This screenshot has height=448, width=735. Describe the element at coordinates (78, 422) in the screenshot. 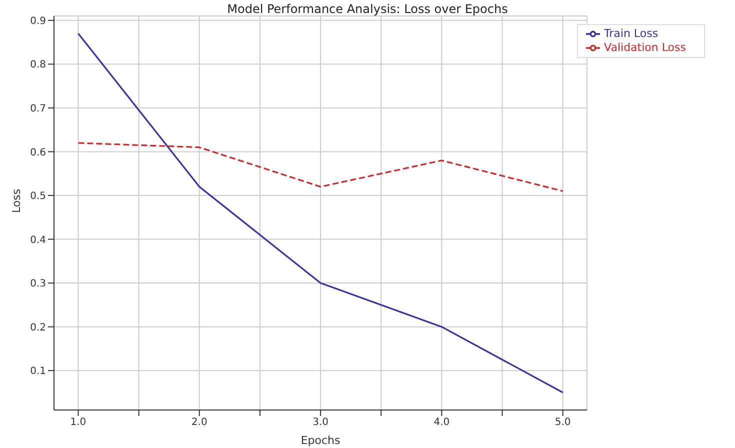

I see `x-tick-label: 1.0` at that location.